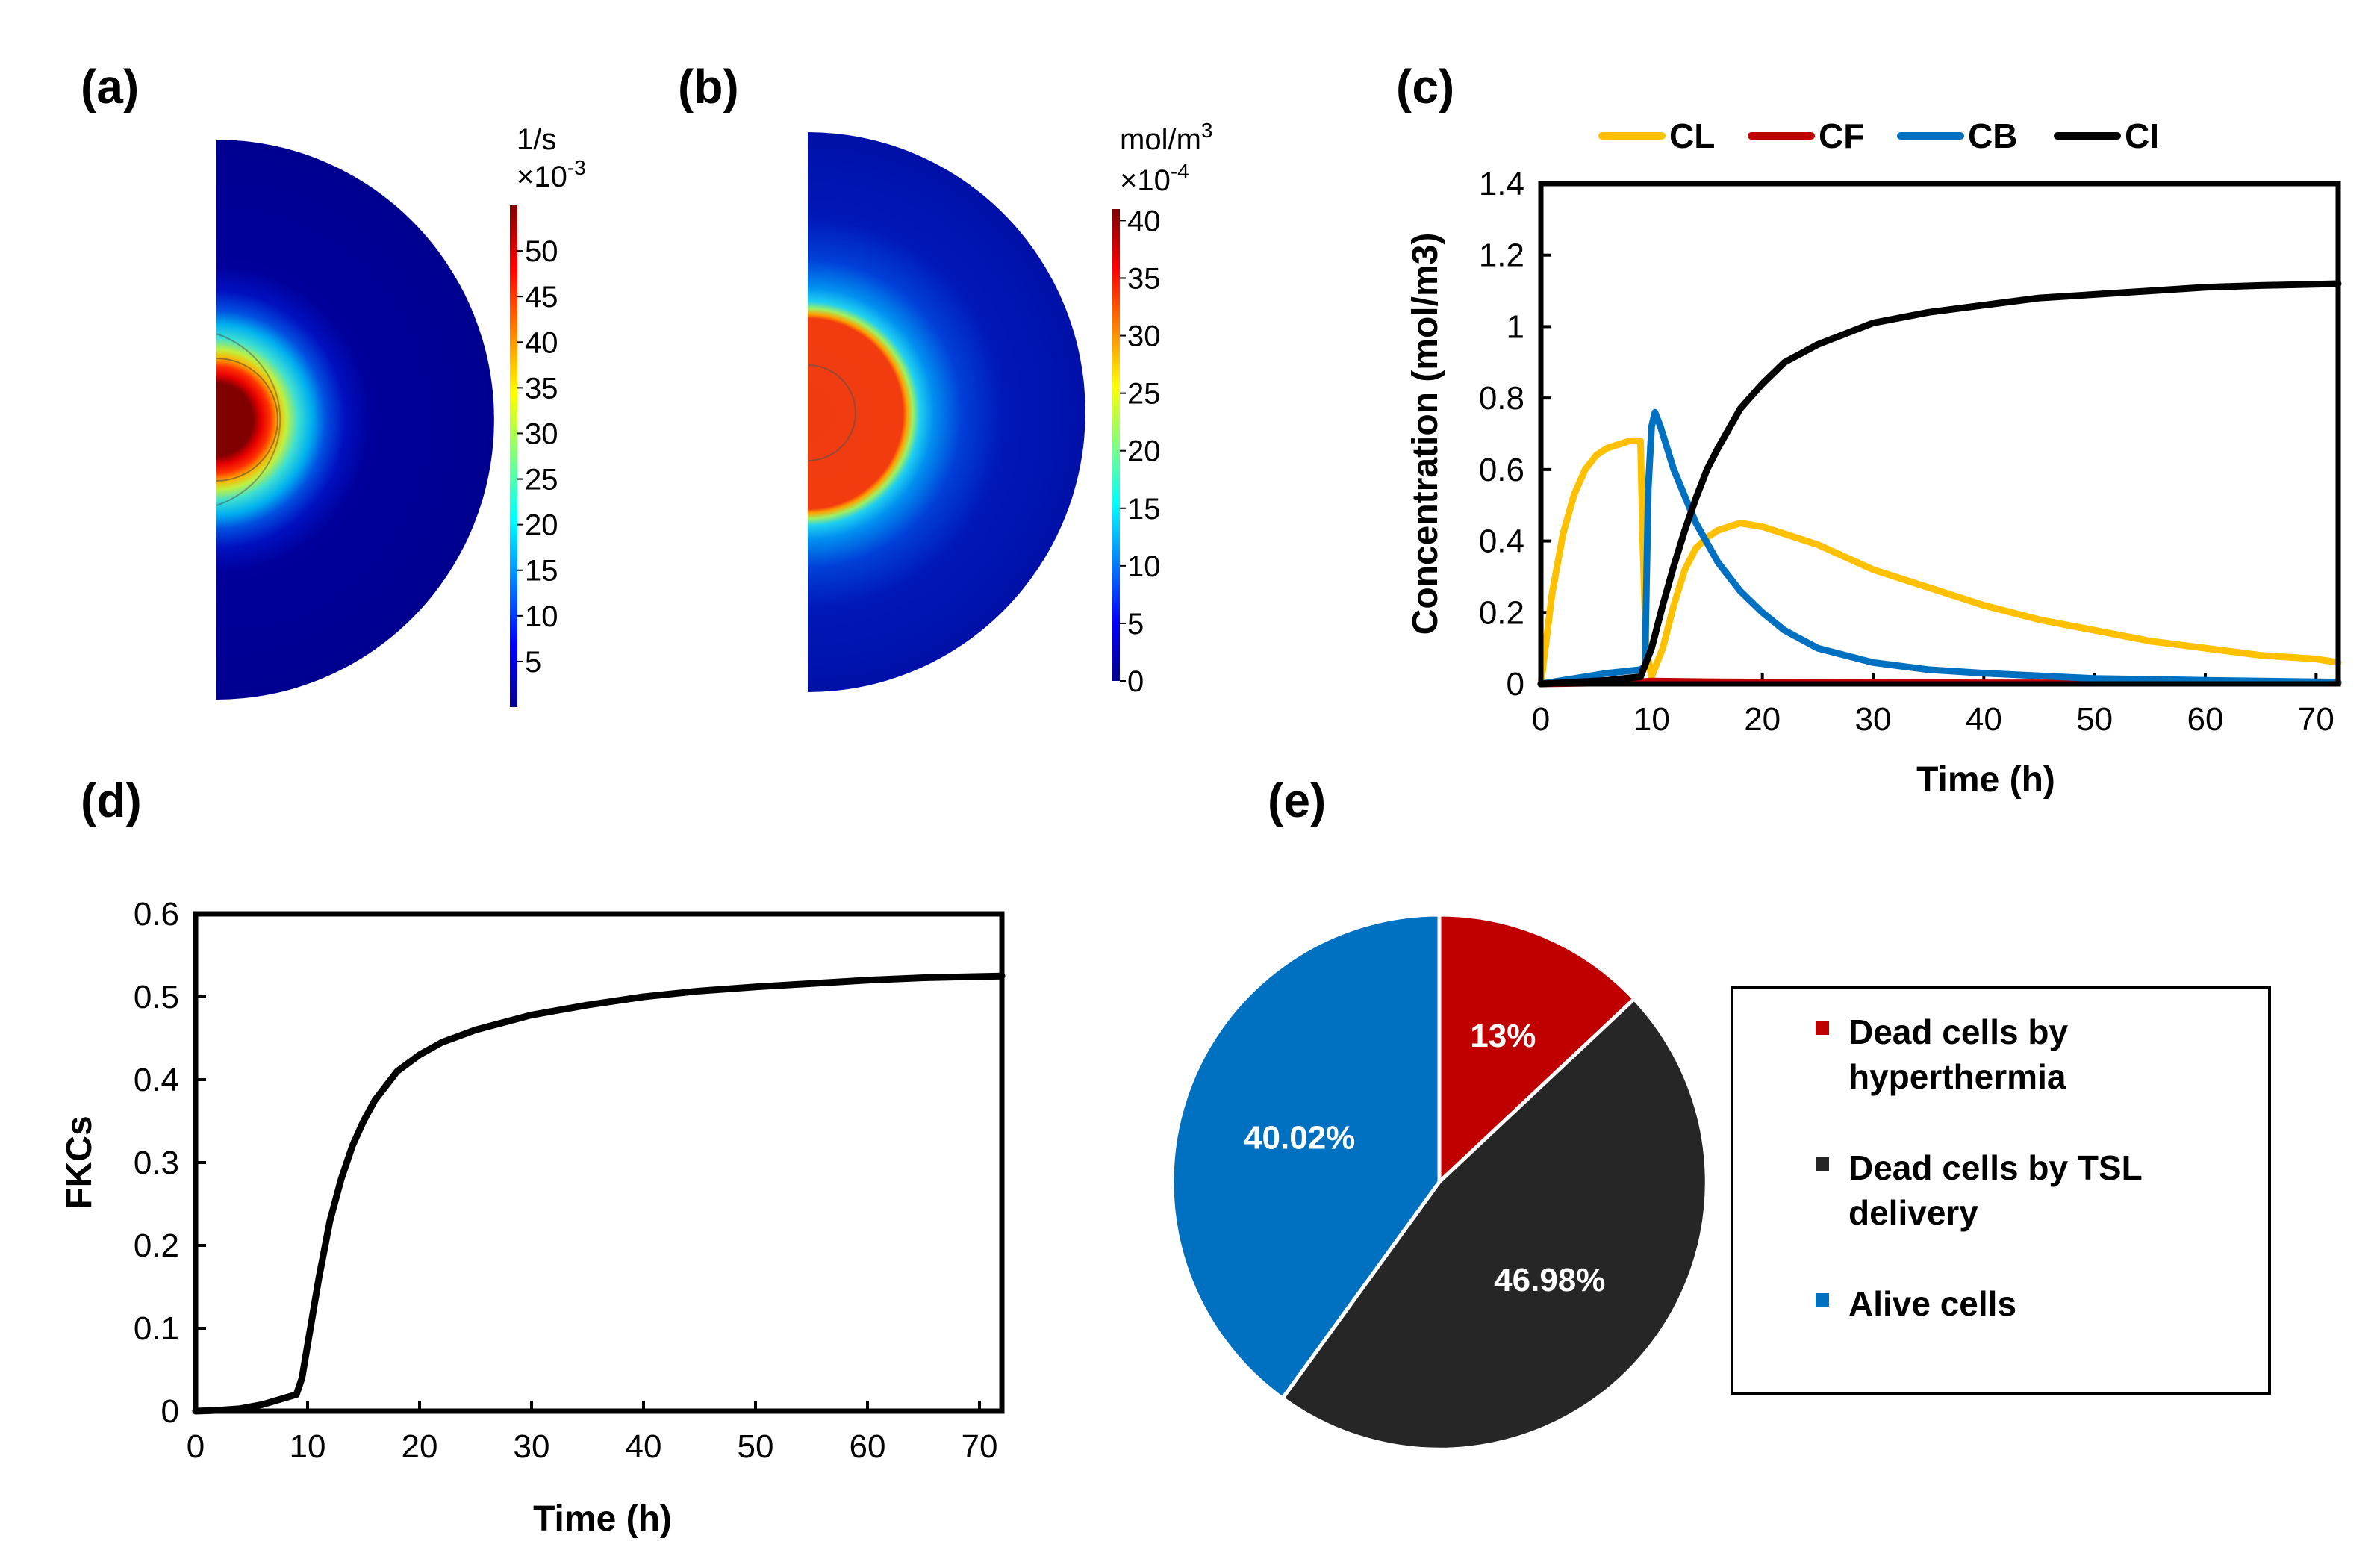  I want to click on panel-d-lines, so click(599, 1193).